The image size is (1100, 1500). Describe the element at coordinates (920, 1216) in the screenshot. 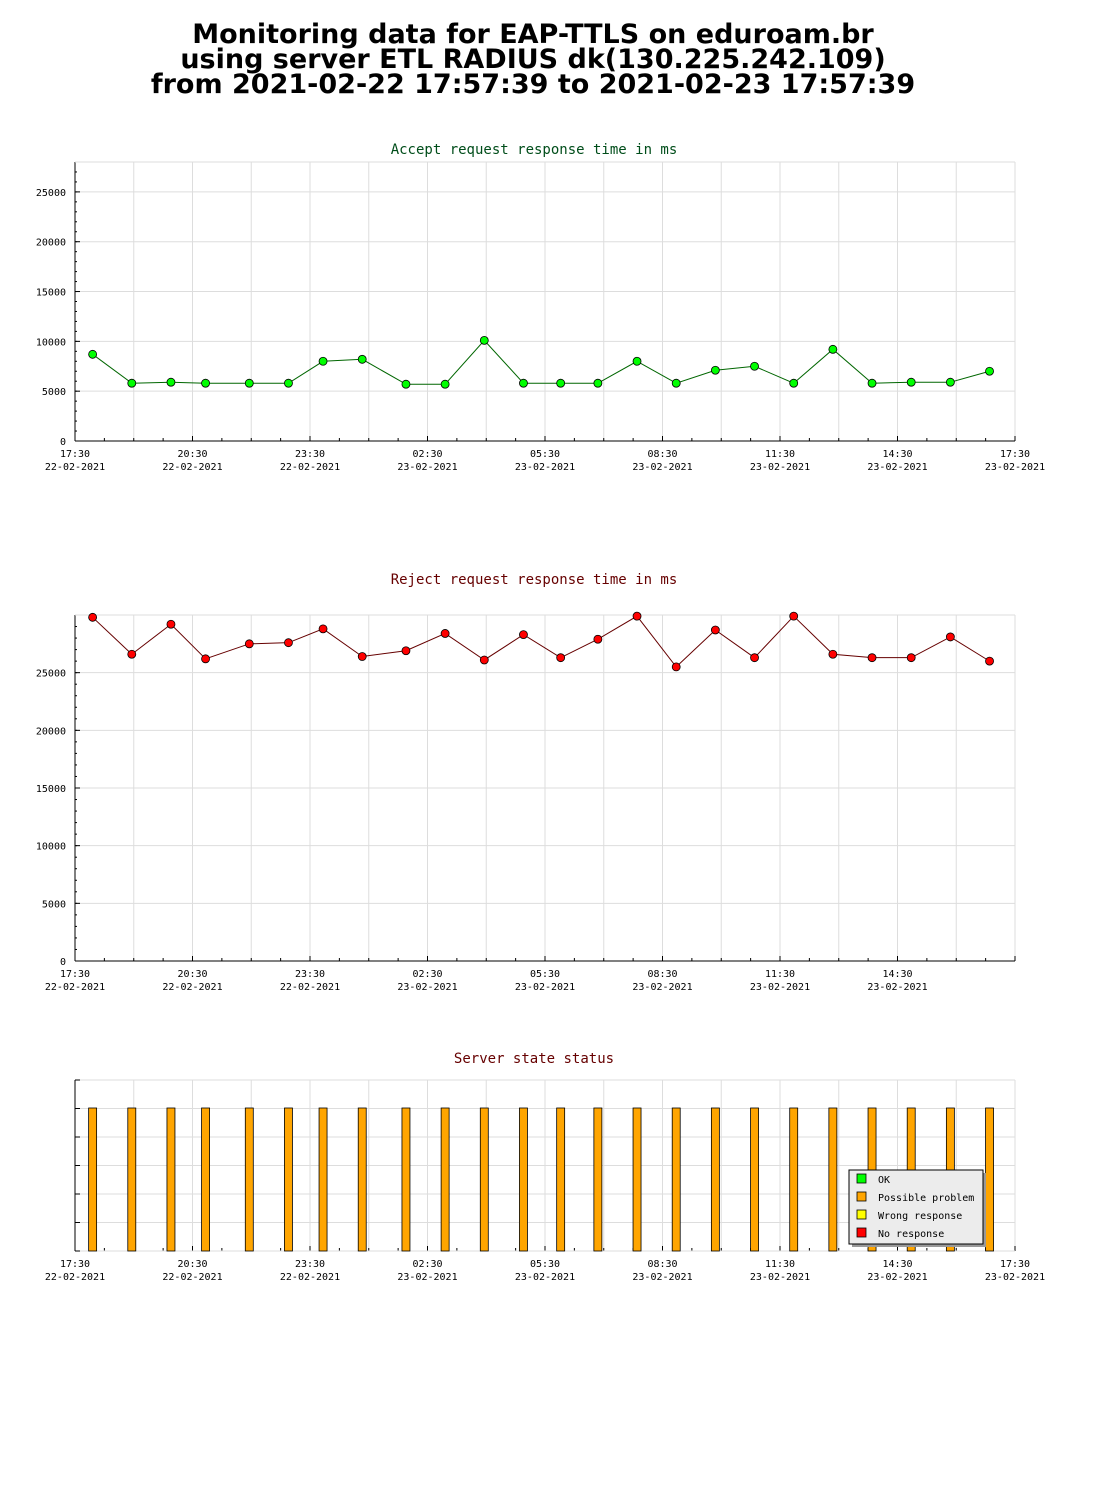

I see `legend-label: Wrong response` at that location.